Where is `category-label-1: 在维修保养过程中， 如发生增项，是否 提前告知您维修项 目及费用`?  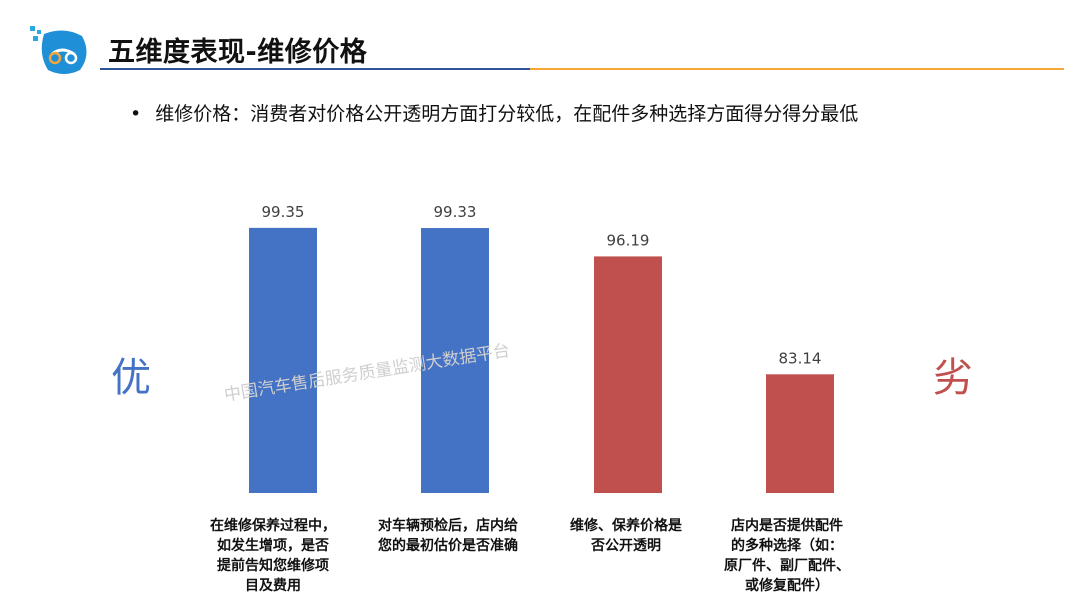 category-label-1: 在维修保养过程中， 如发生增项，是否 提前告知您维修项 目及费用 is located at coordinates (273, 556).